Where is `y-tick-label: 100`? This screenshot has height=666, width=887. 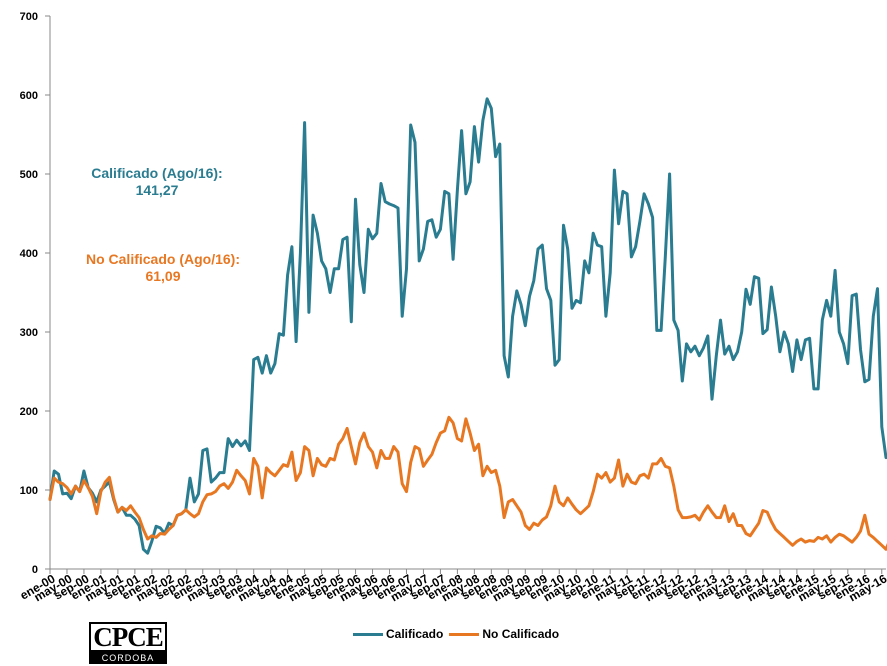 y-tick-label: 100 is located at coordinates (29, 491).